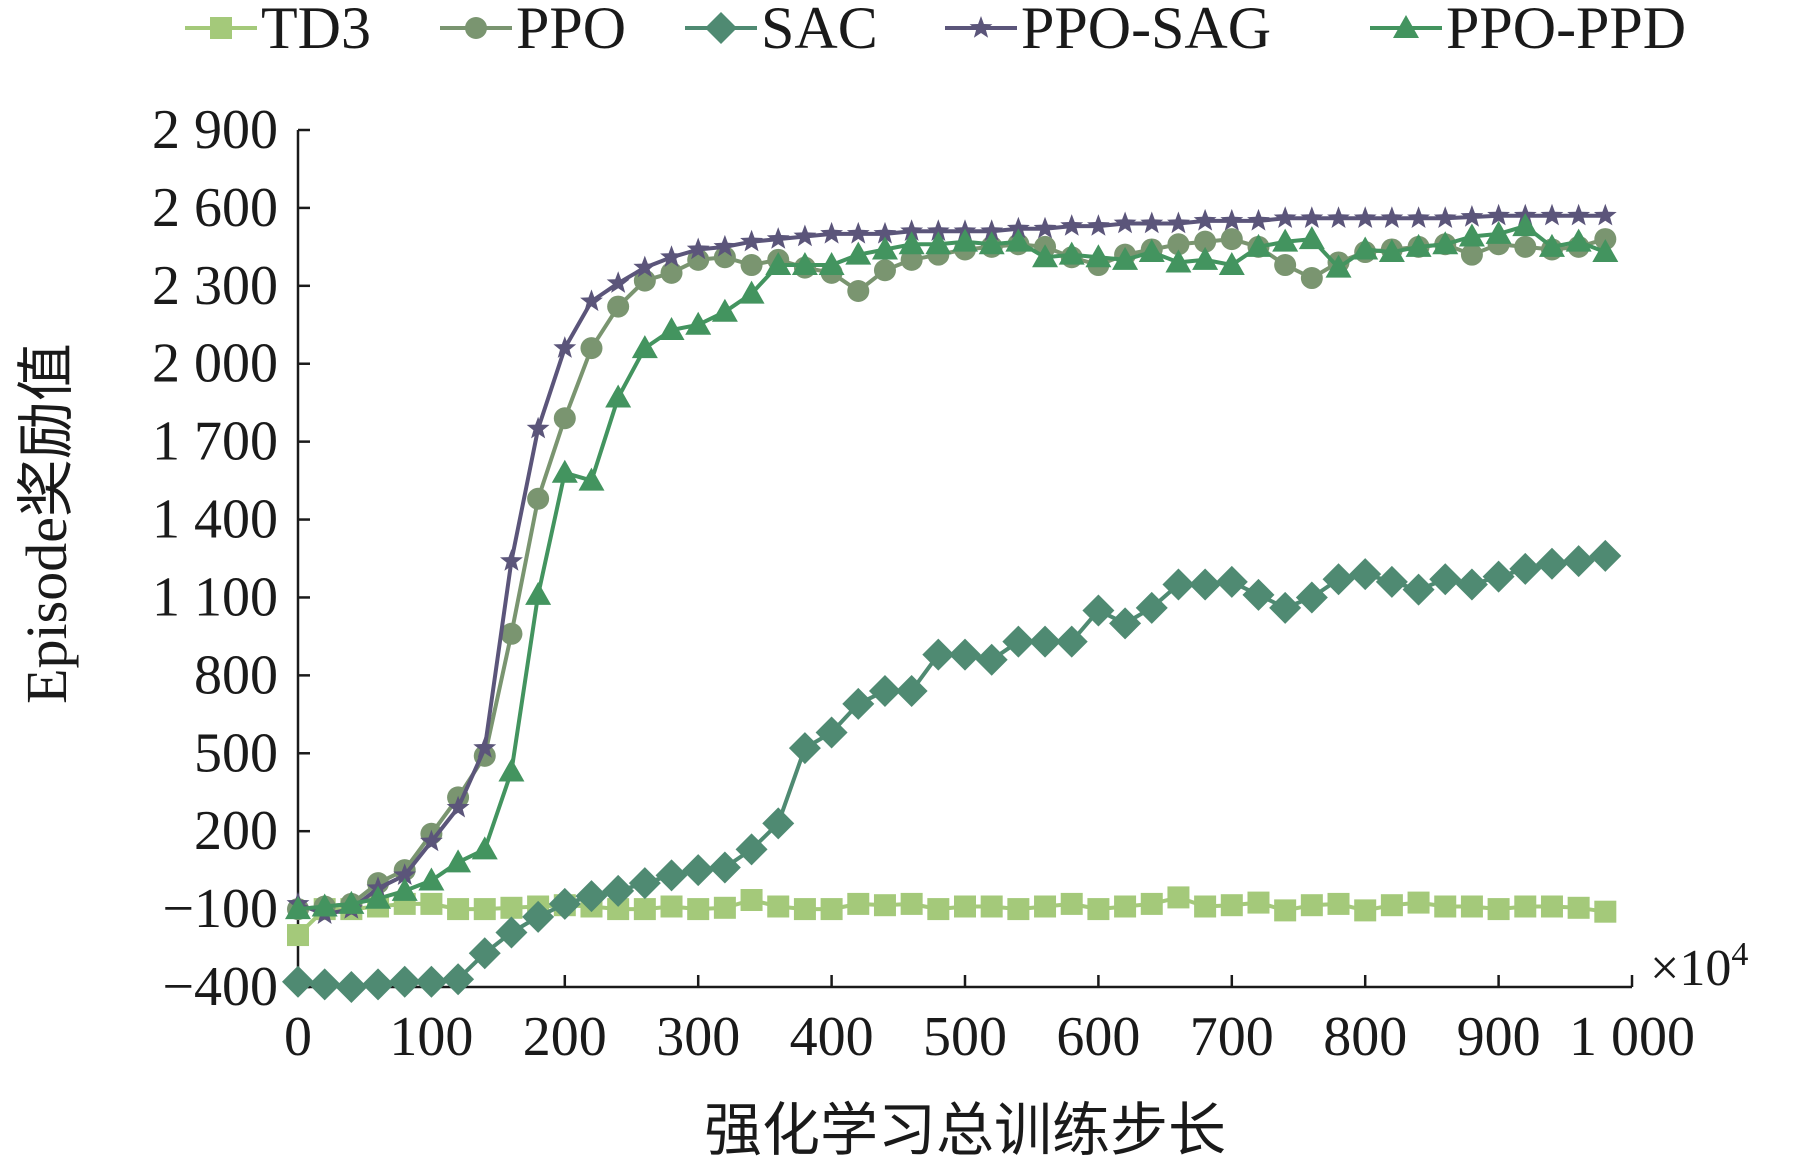 This screenshot has height=1169, width=1797. What do you see at coordinates (1232, 1037) in the screenshot?
I see `x-tick-label: 700` at bounding box center [1232, 1037].